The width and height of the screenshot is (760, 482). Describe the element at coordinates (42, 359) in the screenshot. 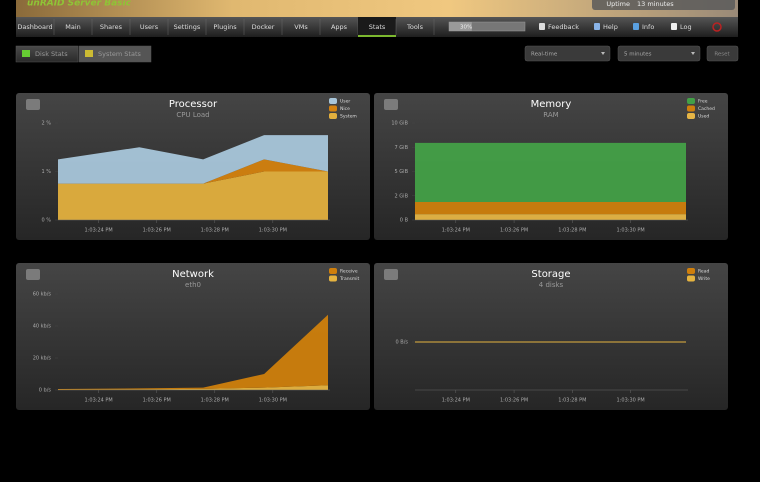

I see `y-tick-label: 20 kb/s` at that location.